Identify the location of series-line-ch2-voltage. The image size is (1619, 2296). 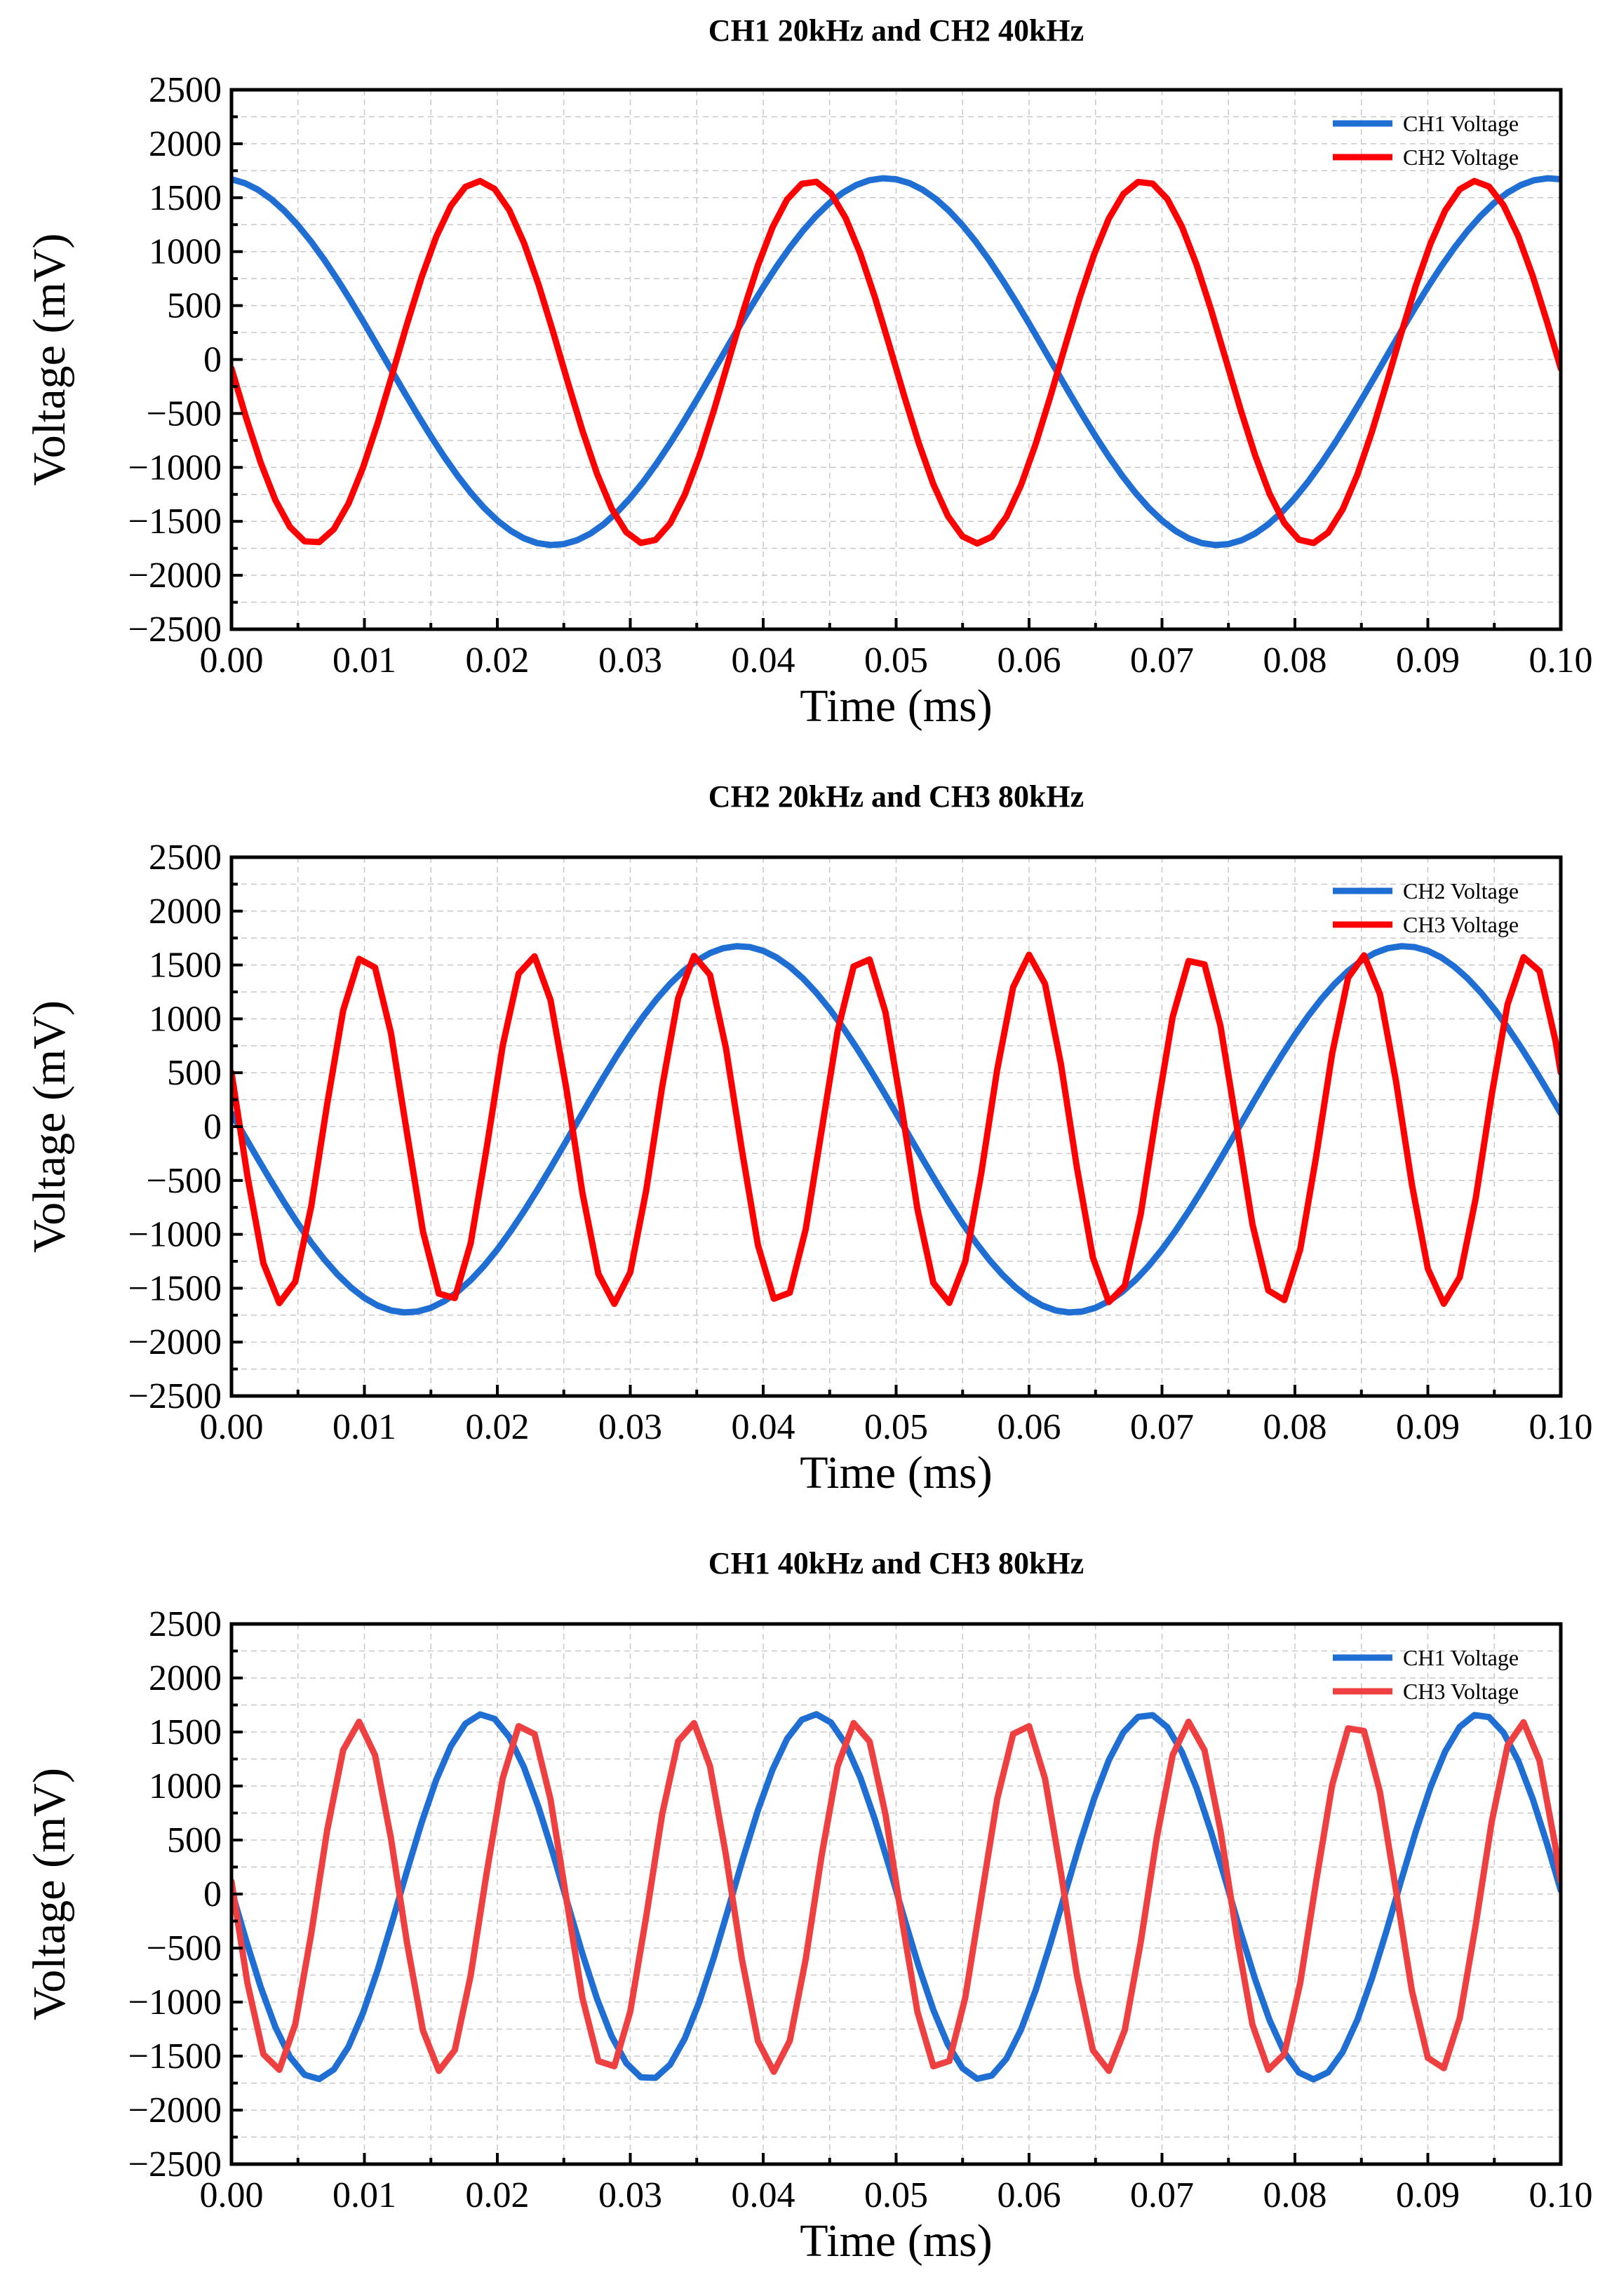
(896, 362).